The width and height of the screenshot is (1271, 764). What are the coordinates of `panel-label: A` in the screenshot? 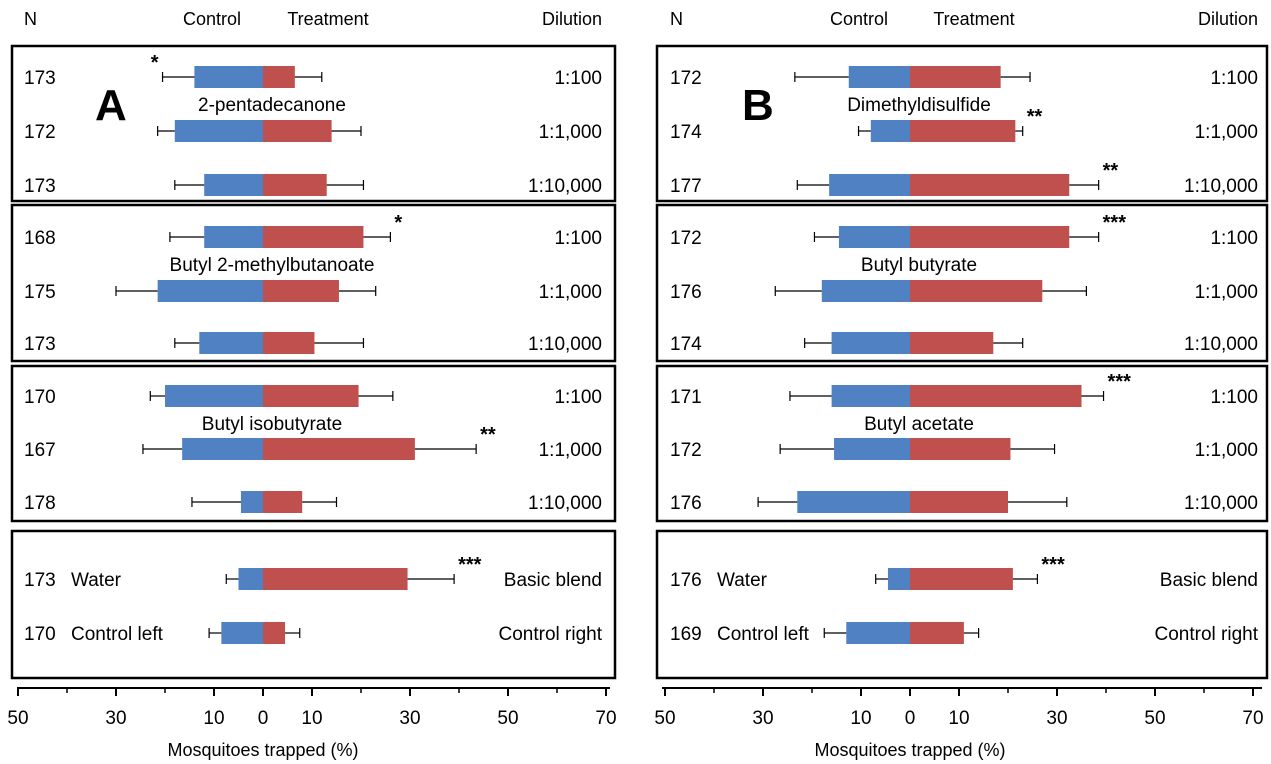 It's located at (111, 105).